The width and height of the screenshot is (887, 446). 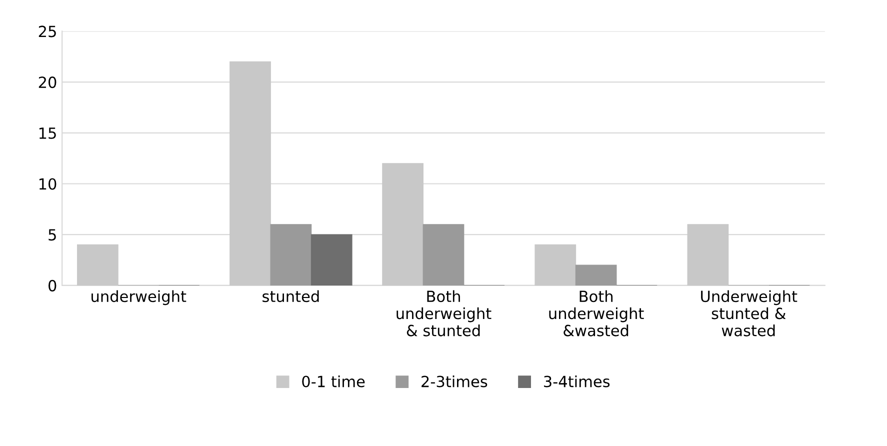 What do you see at coordinates (577, 381) in the screenshot?
I see `legend-label: 3-4times` at bounding box center [577, 381].